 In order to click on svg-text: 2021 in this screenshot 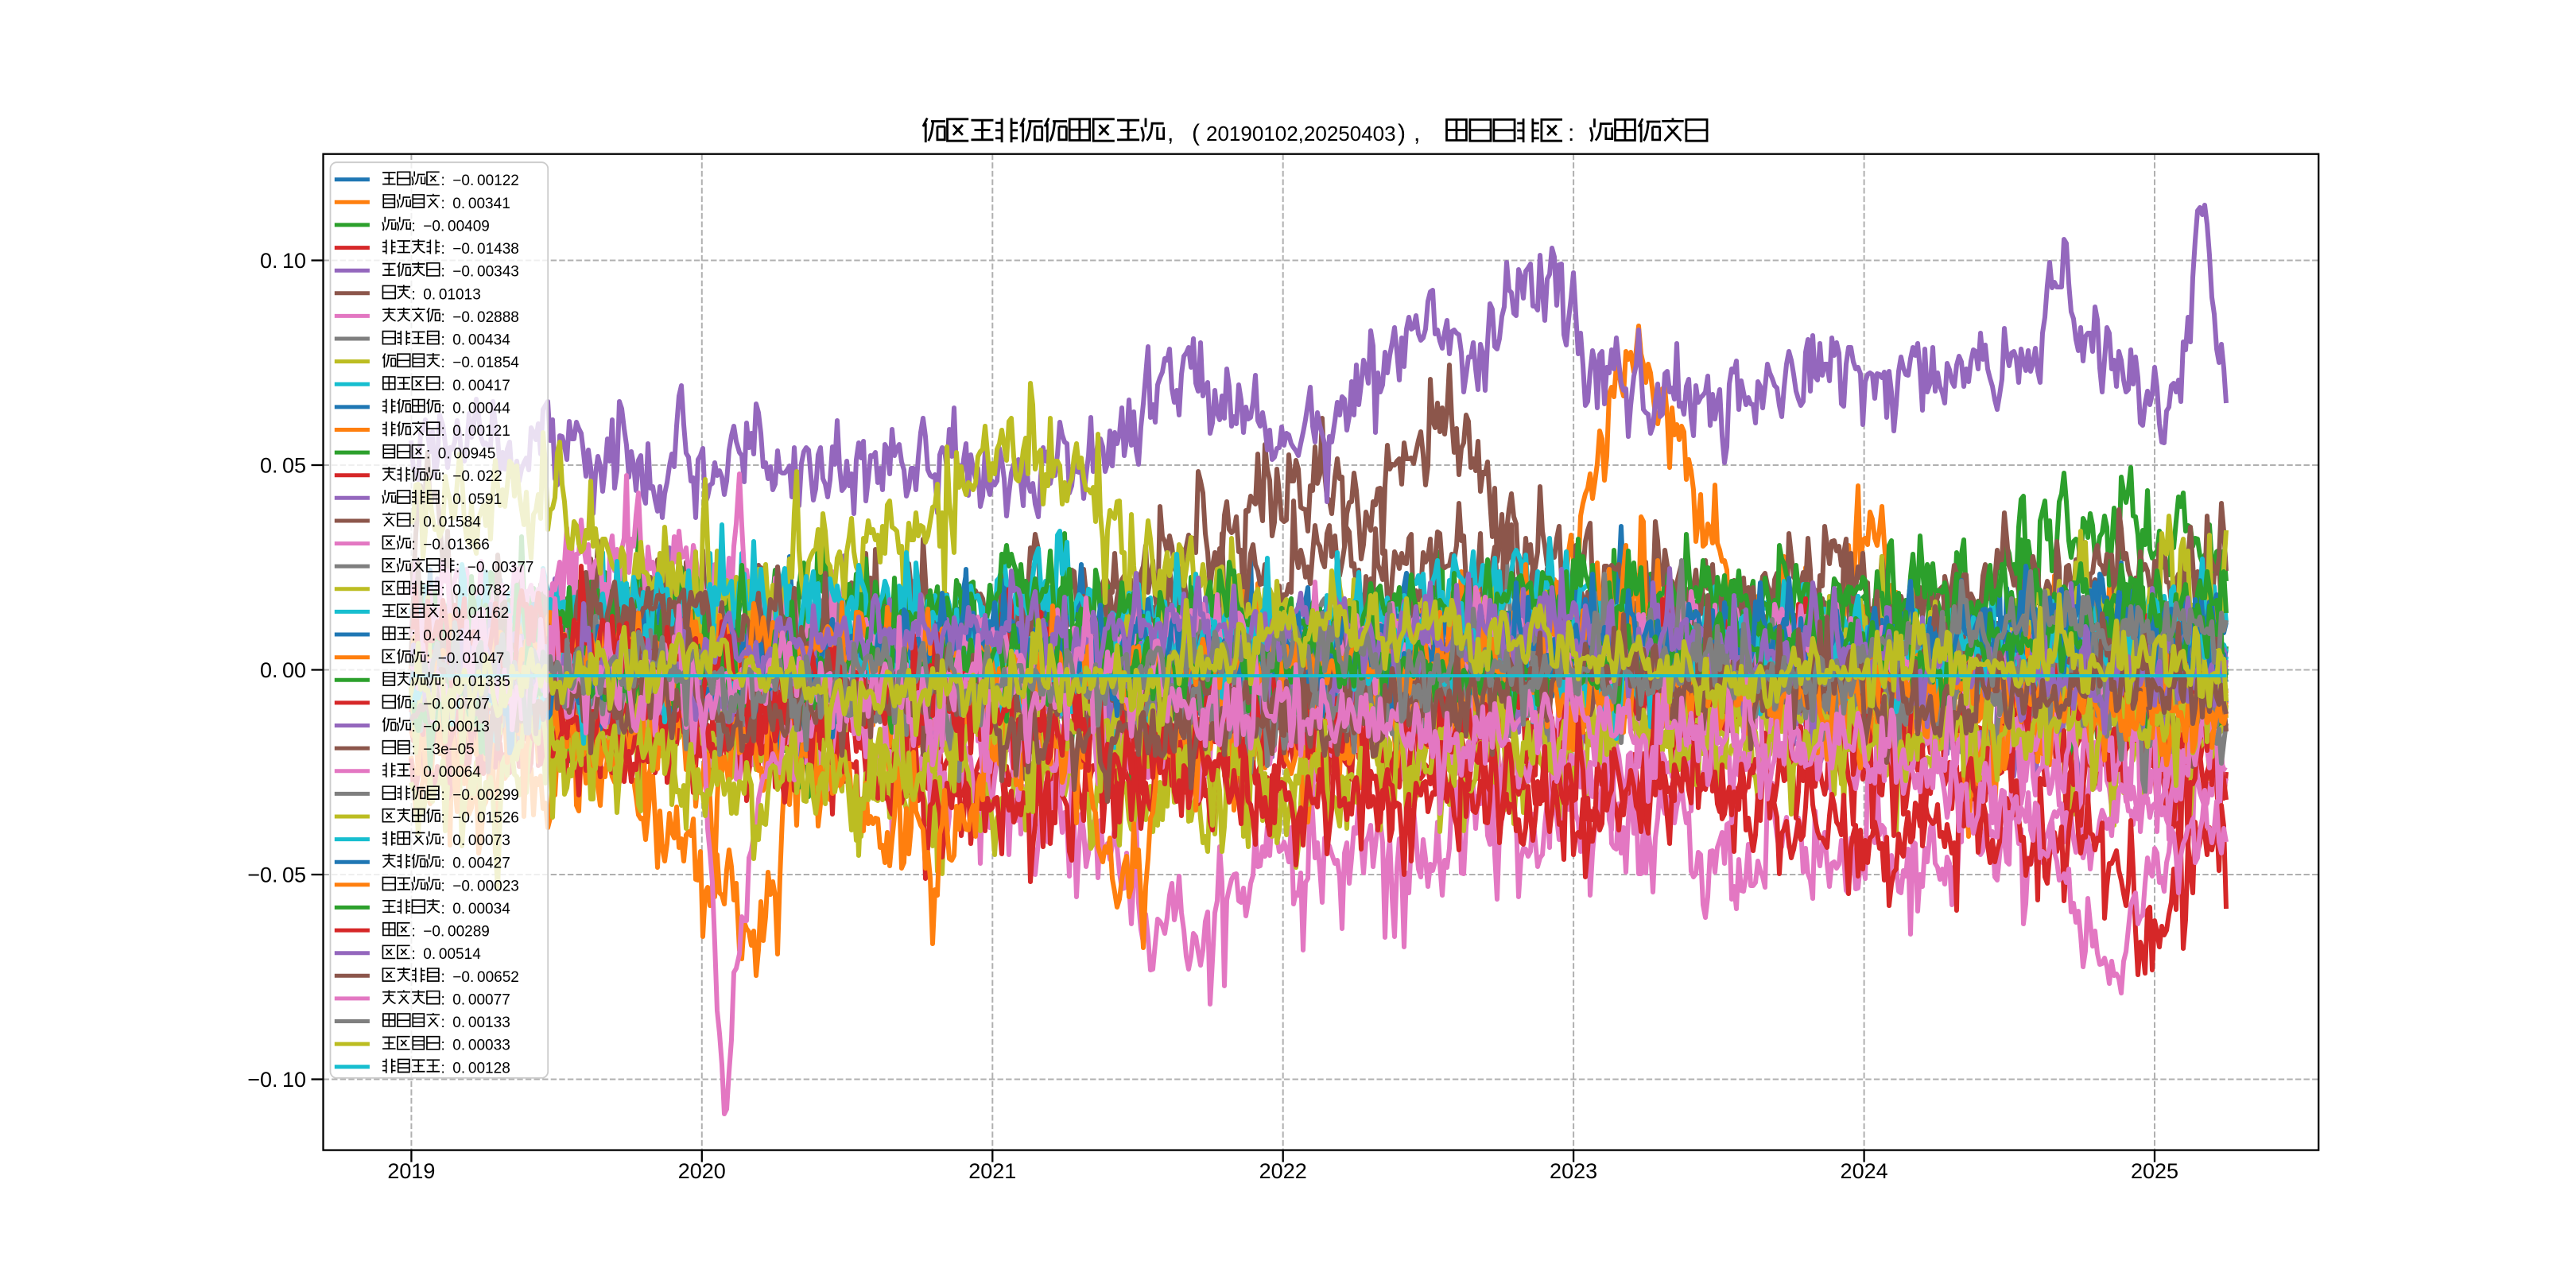, I will do `click(992, 1171)`.